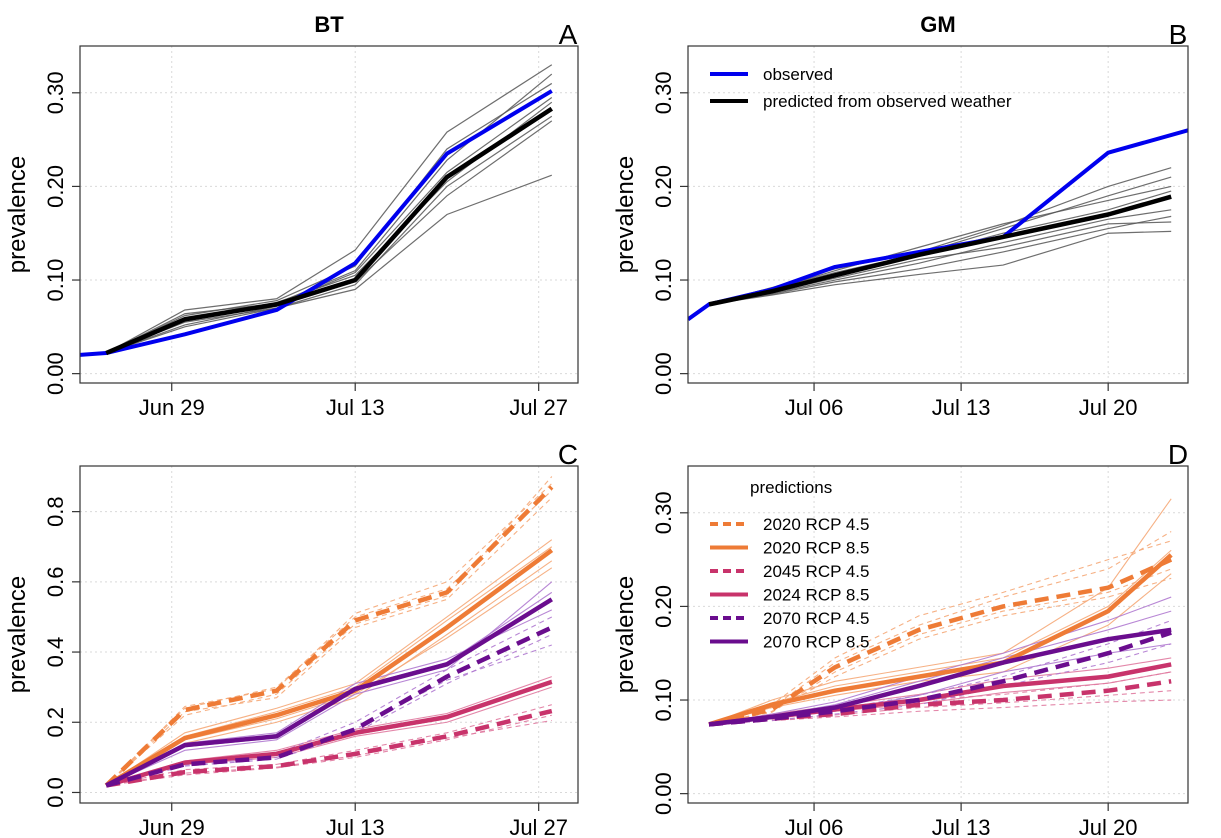  I want to click on legend-entry: 2020 RCP 4.5, so click(816, 524).